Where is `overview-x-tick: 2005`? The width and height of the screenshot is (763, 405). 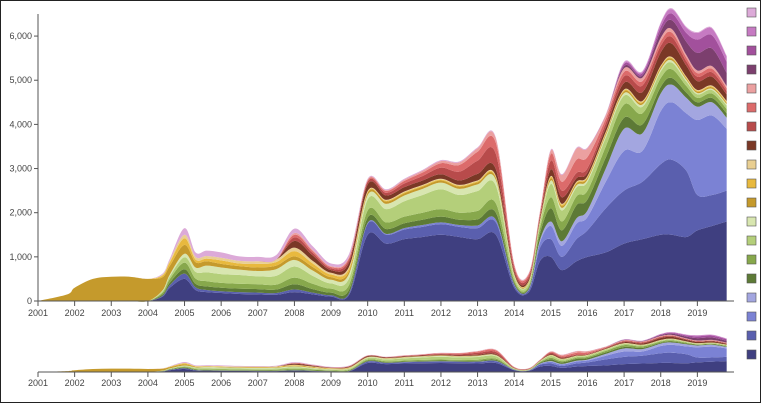 overview-x-tick: 2005 is located at coordinates (185, 380).